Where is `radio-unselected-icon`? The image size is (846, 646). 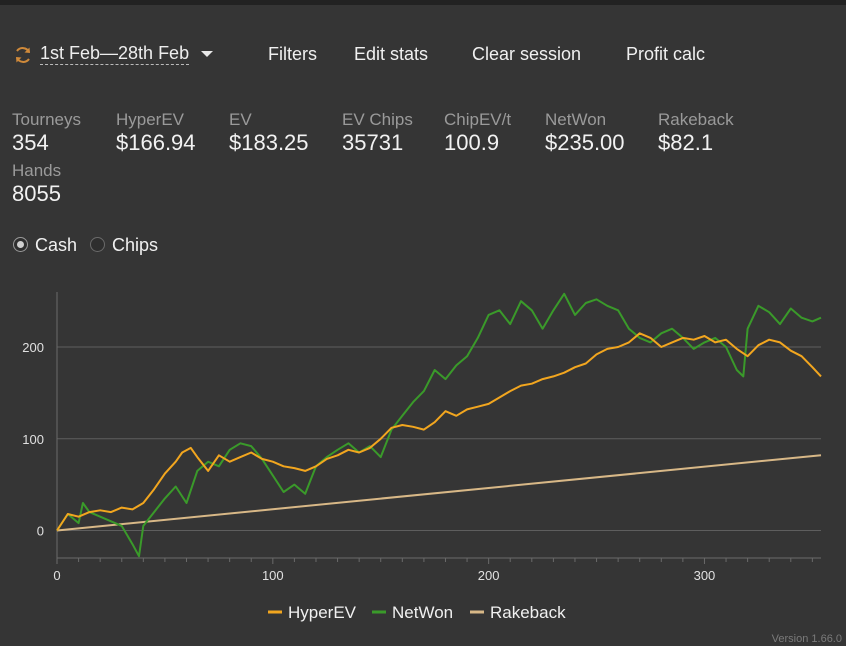
radio-unselected-icon is located at coordinates (97, 244).